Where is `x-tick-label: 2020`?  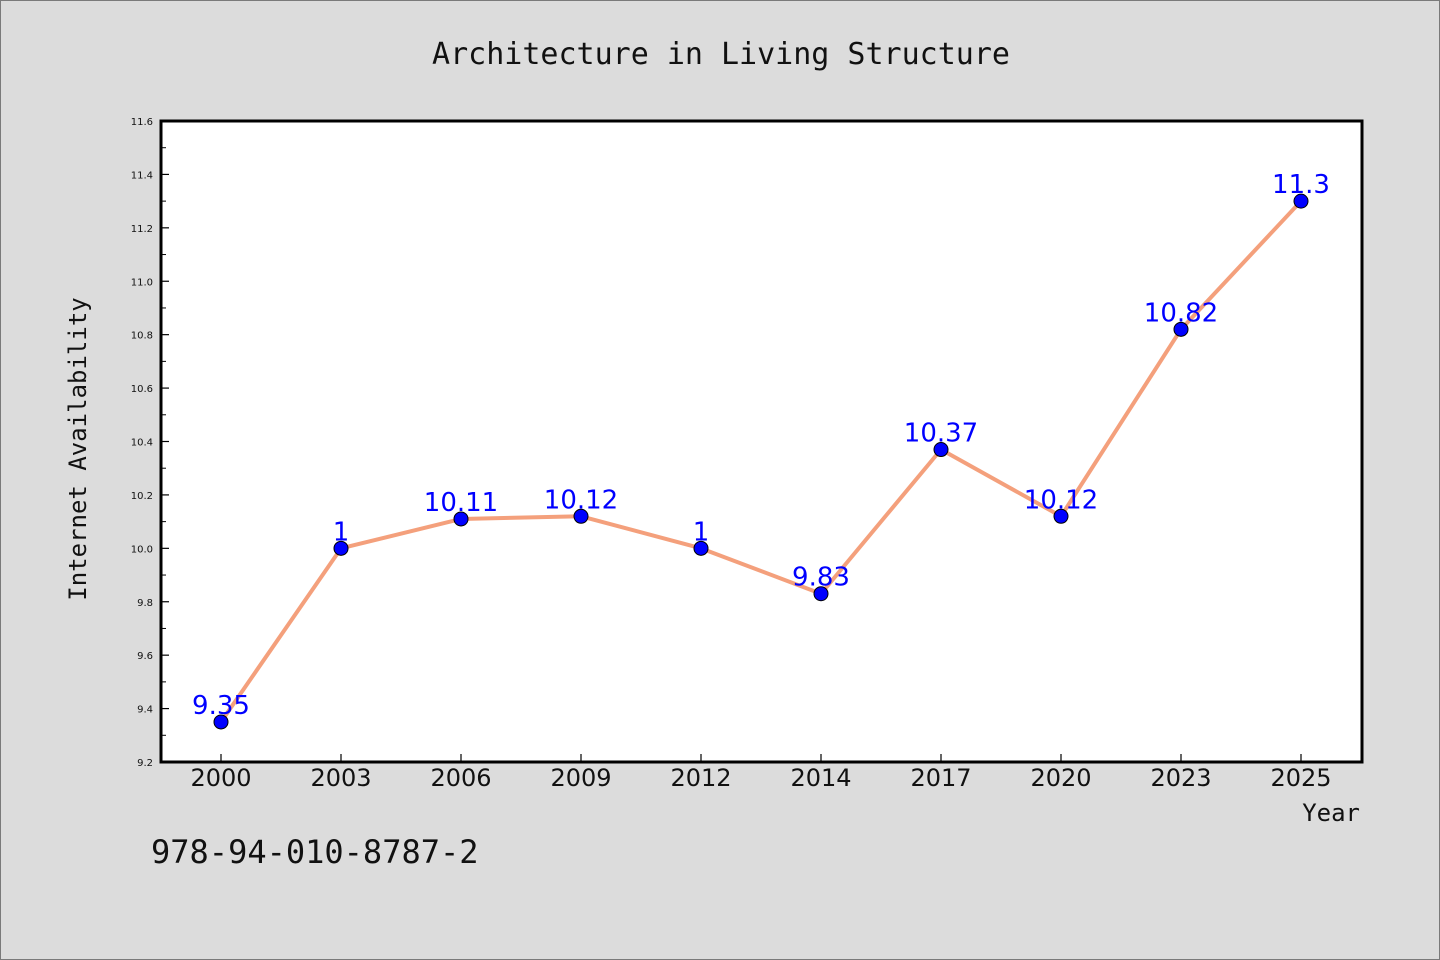 x-tick-label: 2020 is located at coordinates (1060, 778).